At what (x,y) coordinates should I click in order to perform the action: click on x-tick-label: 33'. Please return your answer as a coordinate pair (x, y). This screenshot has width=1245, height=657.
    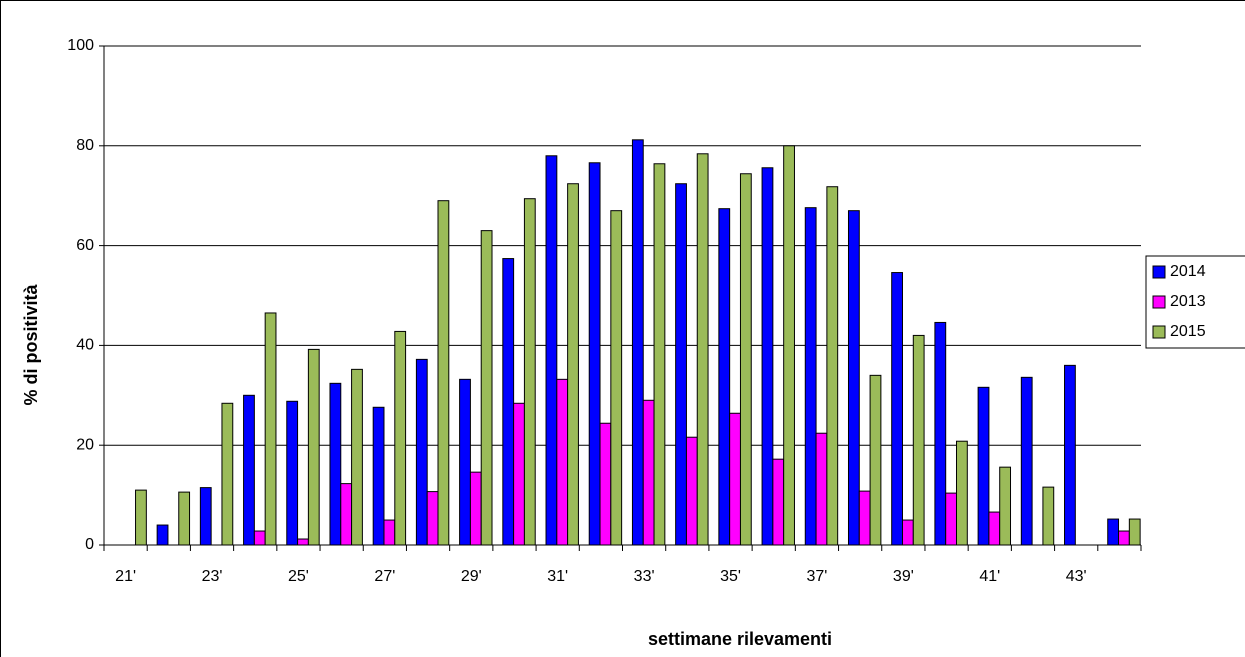
    Looking at the image, I should click on (644, 576).